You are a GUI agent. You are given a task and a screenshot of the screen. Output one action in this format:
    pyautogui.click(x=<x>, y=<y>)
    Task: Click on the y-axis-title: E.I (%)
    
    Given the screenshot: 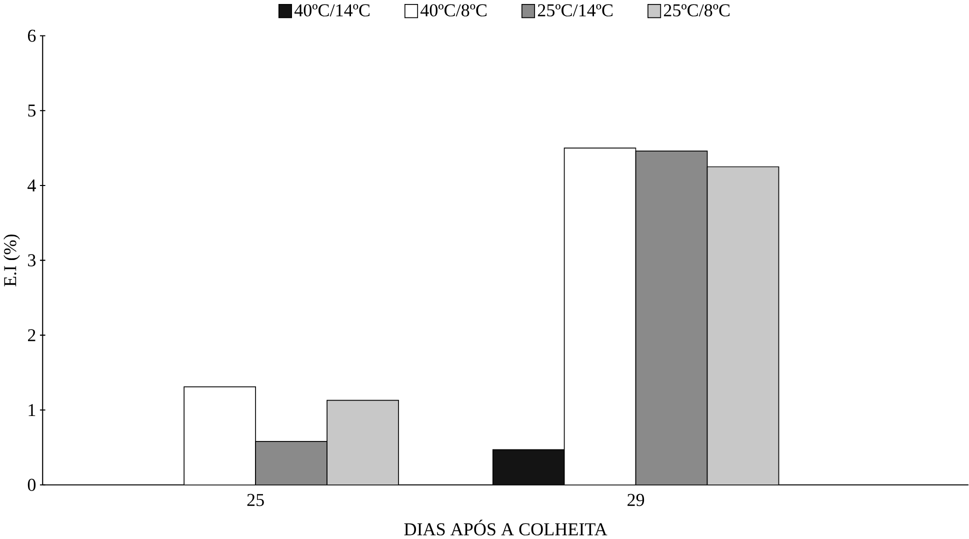 What is the action you would take?
    pyautogui.click(x=12, y=260)
    